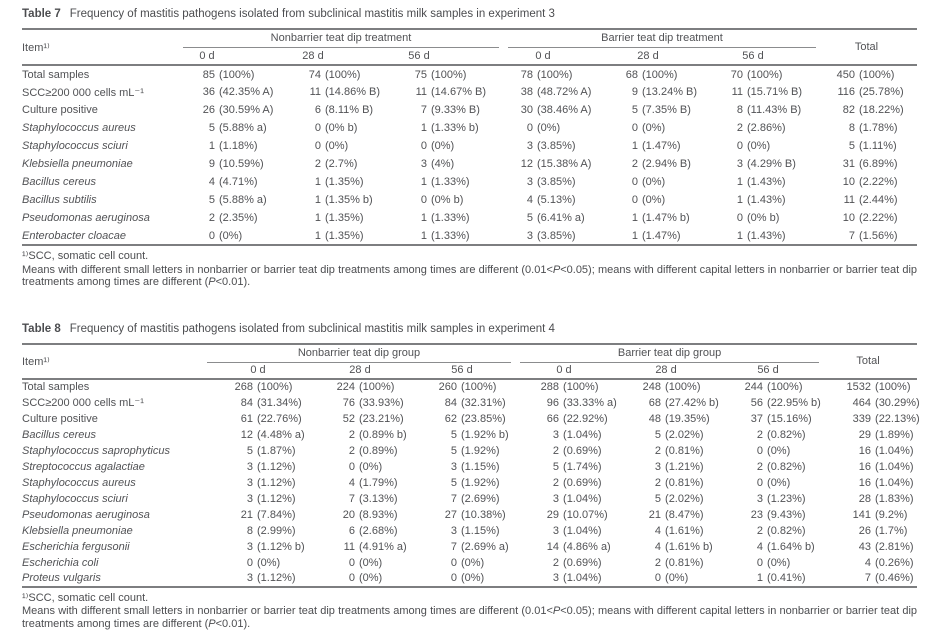 This screenshot has width=939, height=641. I want to click on cell-content: 224 (100%), so click(360, 387).